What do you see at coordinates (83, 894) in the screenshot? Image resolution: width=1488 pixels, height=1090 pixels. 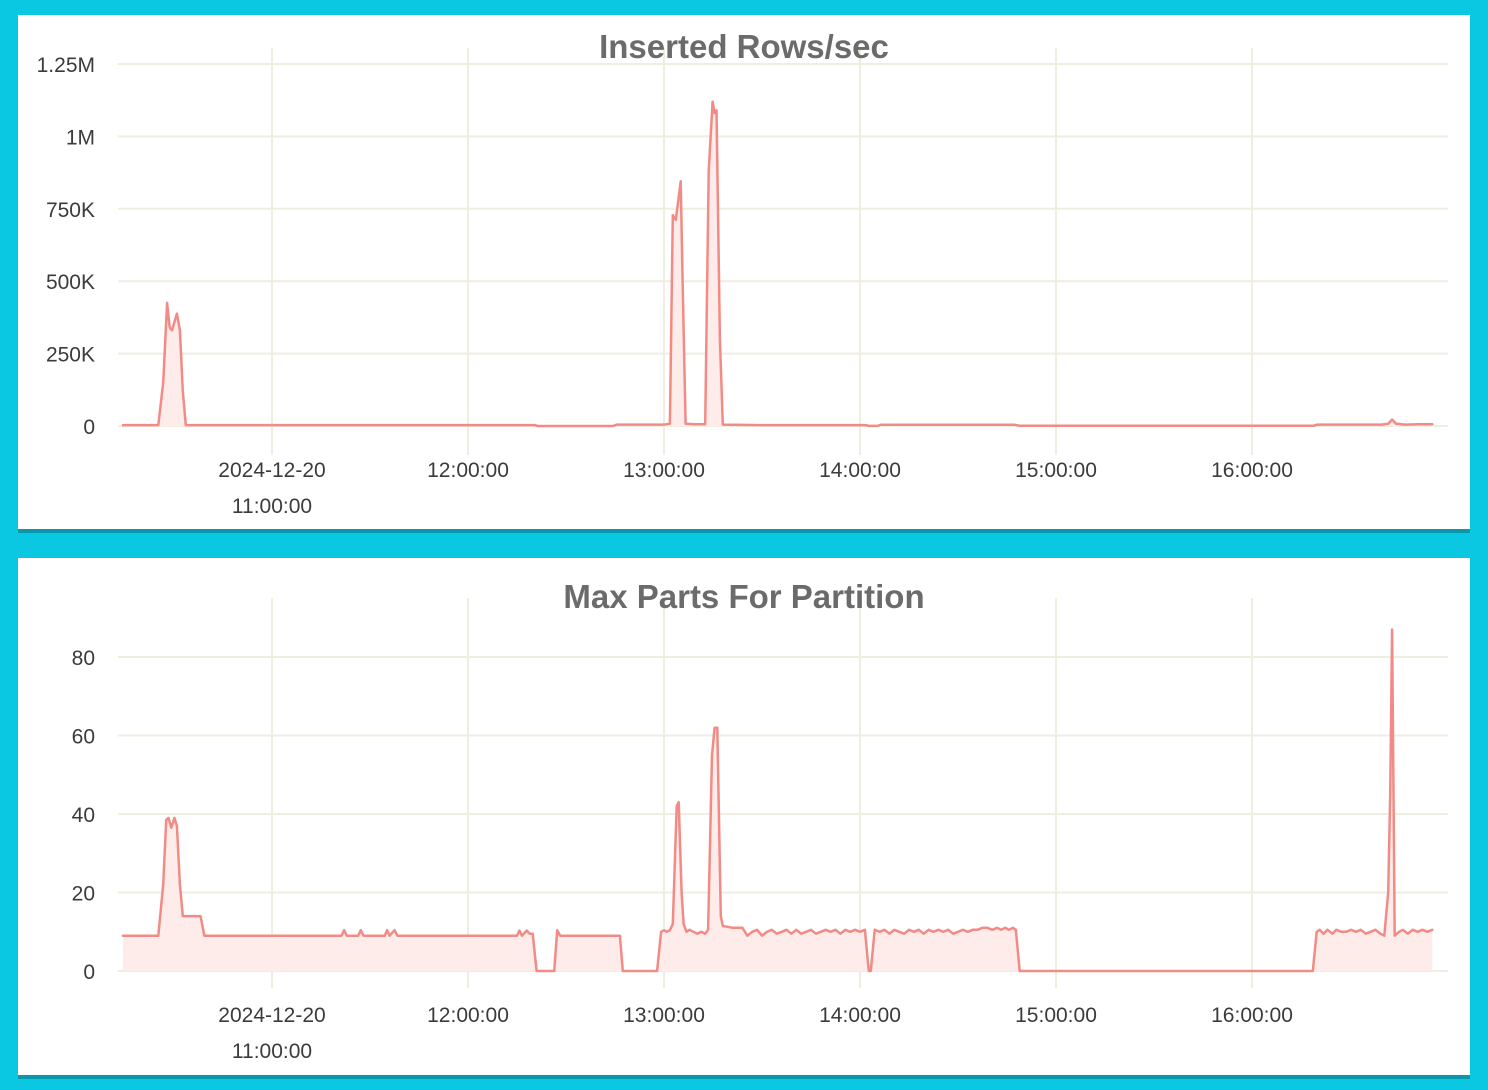 I see `y-tick-label: 20` at bounding box center [83, 894].